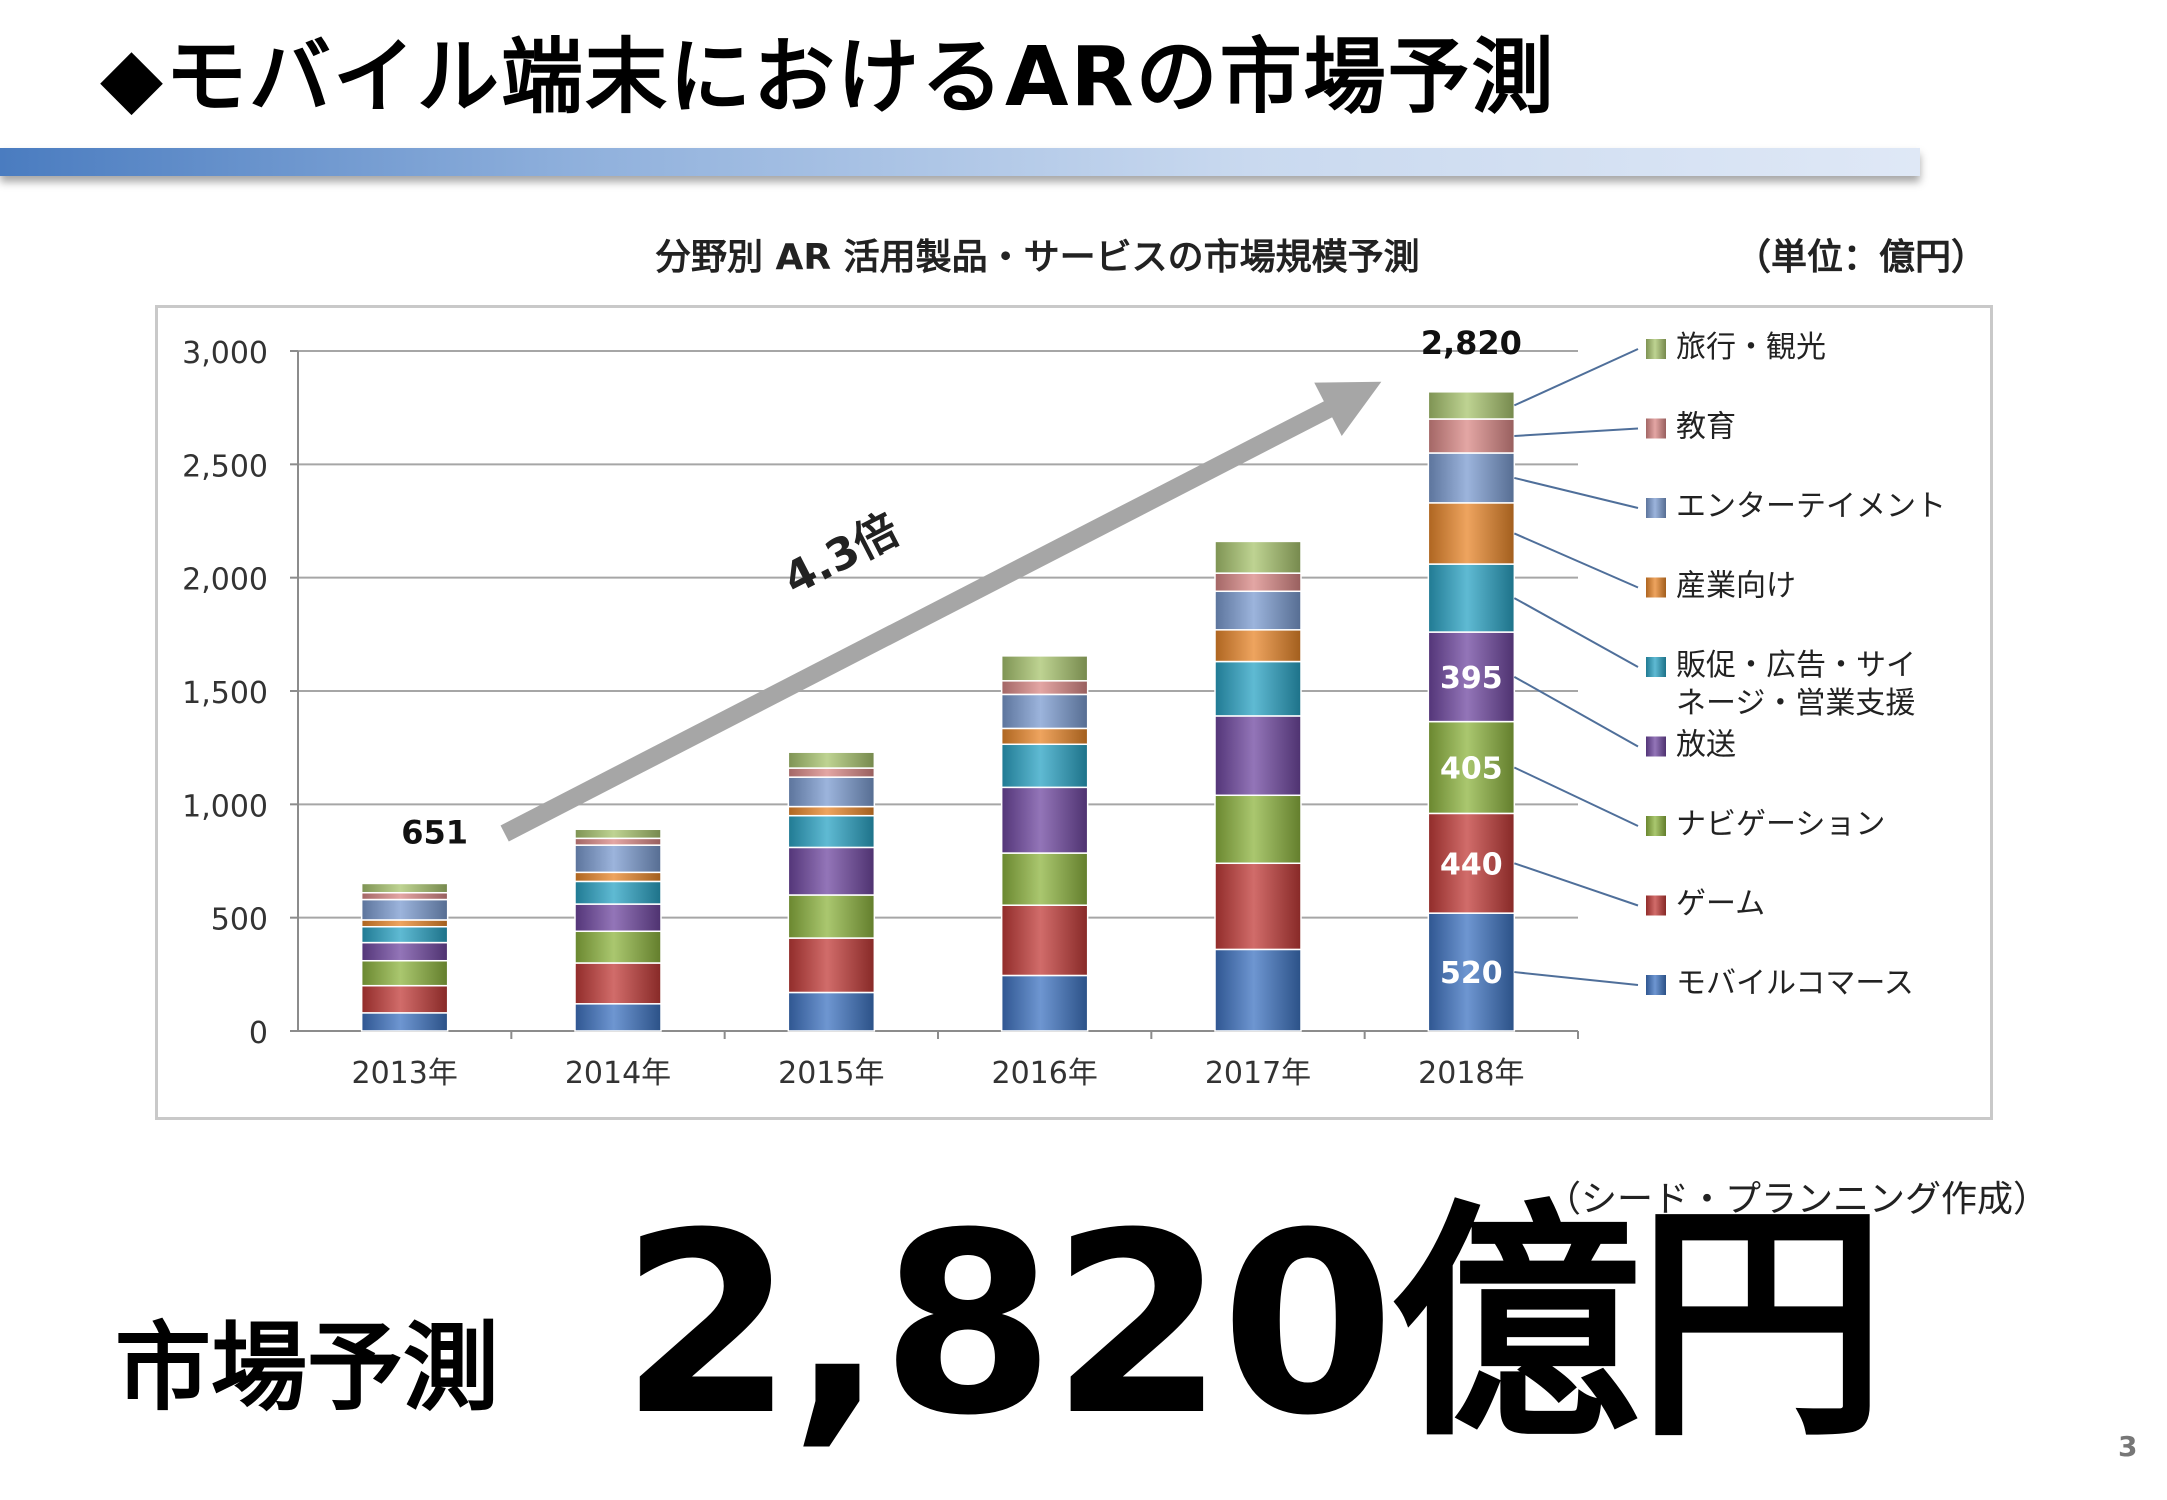 This screenshot has width=2167, height=1500. Describe the element at coordinates (1471, 769) in the screenshot. I see `bar-data-label: 405` at that location.